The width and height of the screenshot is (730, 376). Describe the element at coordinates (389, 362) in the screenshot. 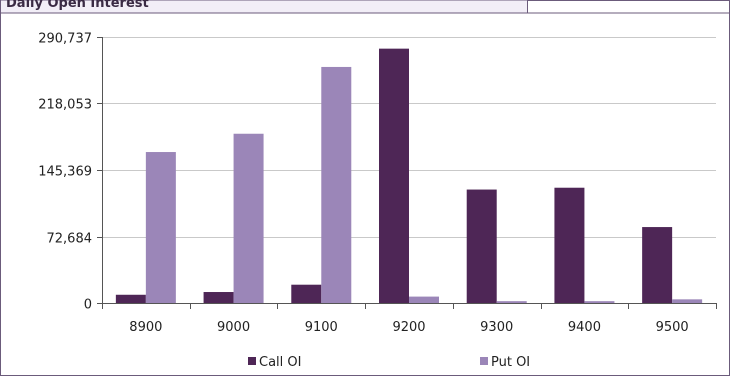

I see `legend: Call OI Put OI` at that location.